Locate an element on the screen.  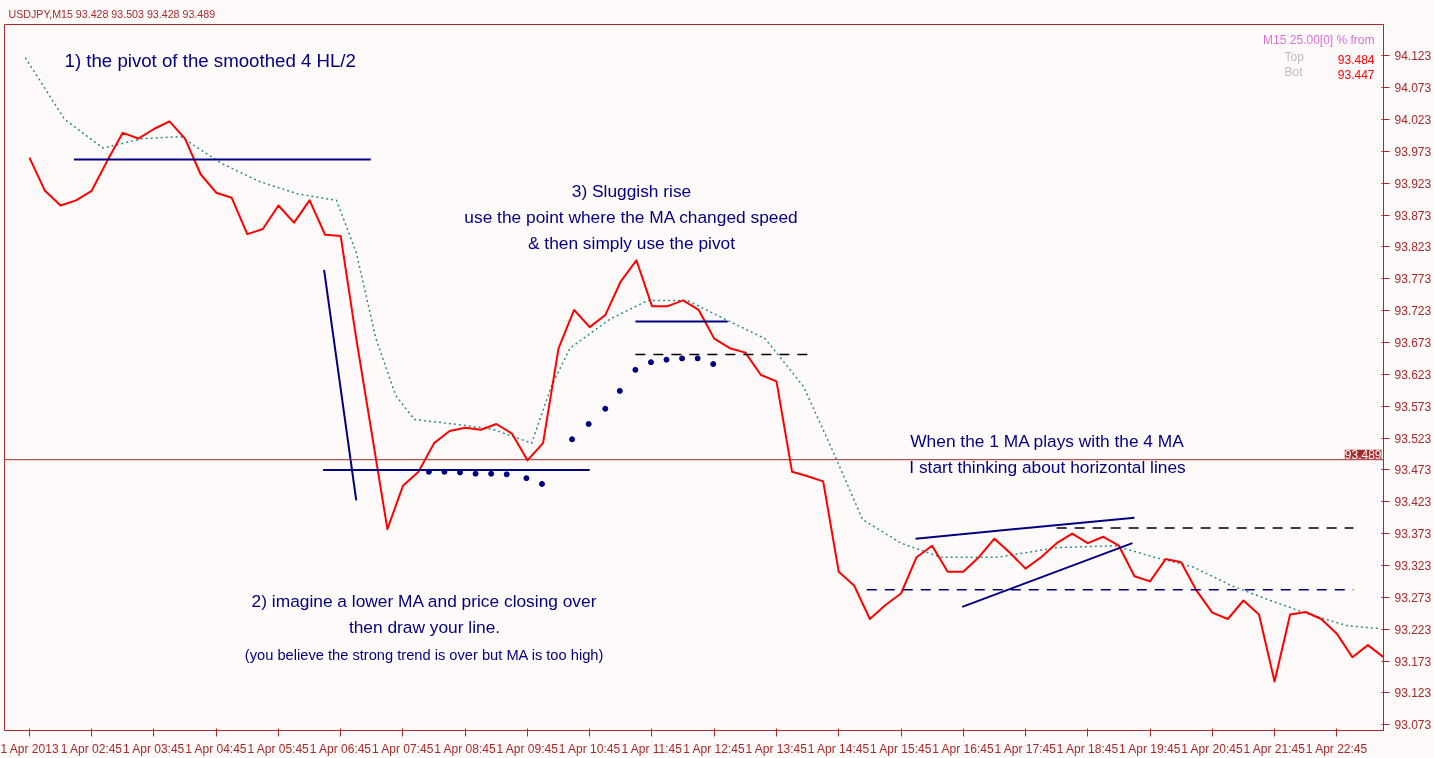
x-tick-label: 1 Apr 13:45 is located at coordinates (776, 748).